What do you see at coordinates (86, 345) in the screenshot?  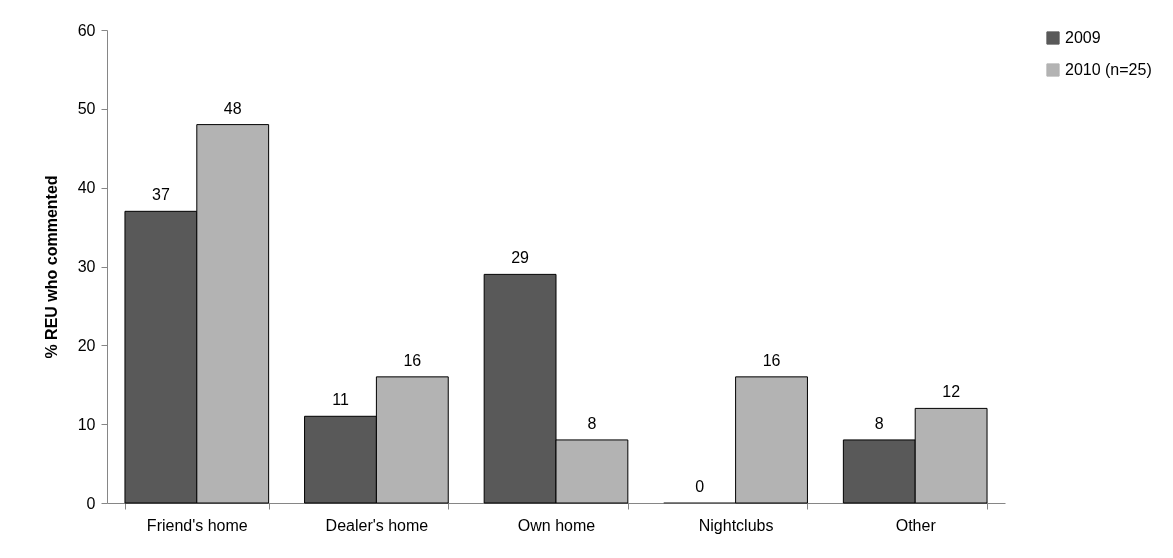 I see `y-tick-label: 20` at bounding box center [86, 345].